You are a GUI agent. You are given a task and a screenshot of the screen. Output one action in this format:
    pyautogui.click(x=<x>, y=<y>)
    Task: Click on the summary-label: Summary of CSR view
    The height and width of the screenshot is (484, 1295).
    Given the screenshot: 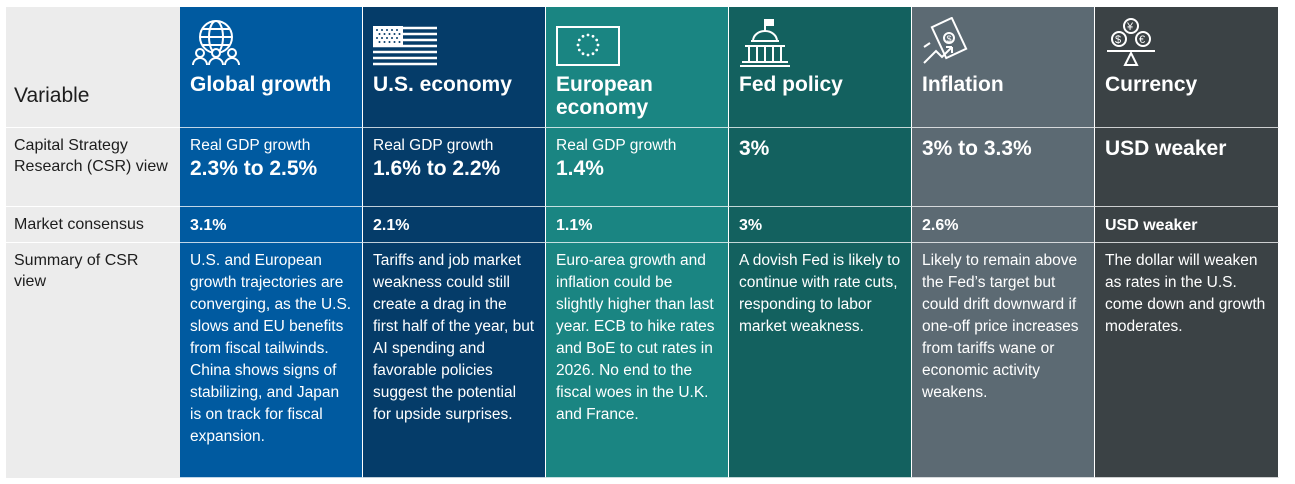 What is the action you would take?
    pyautogui.click(x=93, y=360)
    